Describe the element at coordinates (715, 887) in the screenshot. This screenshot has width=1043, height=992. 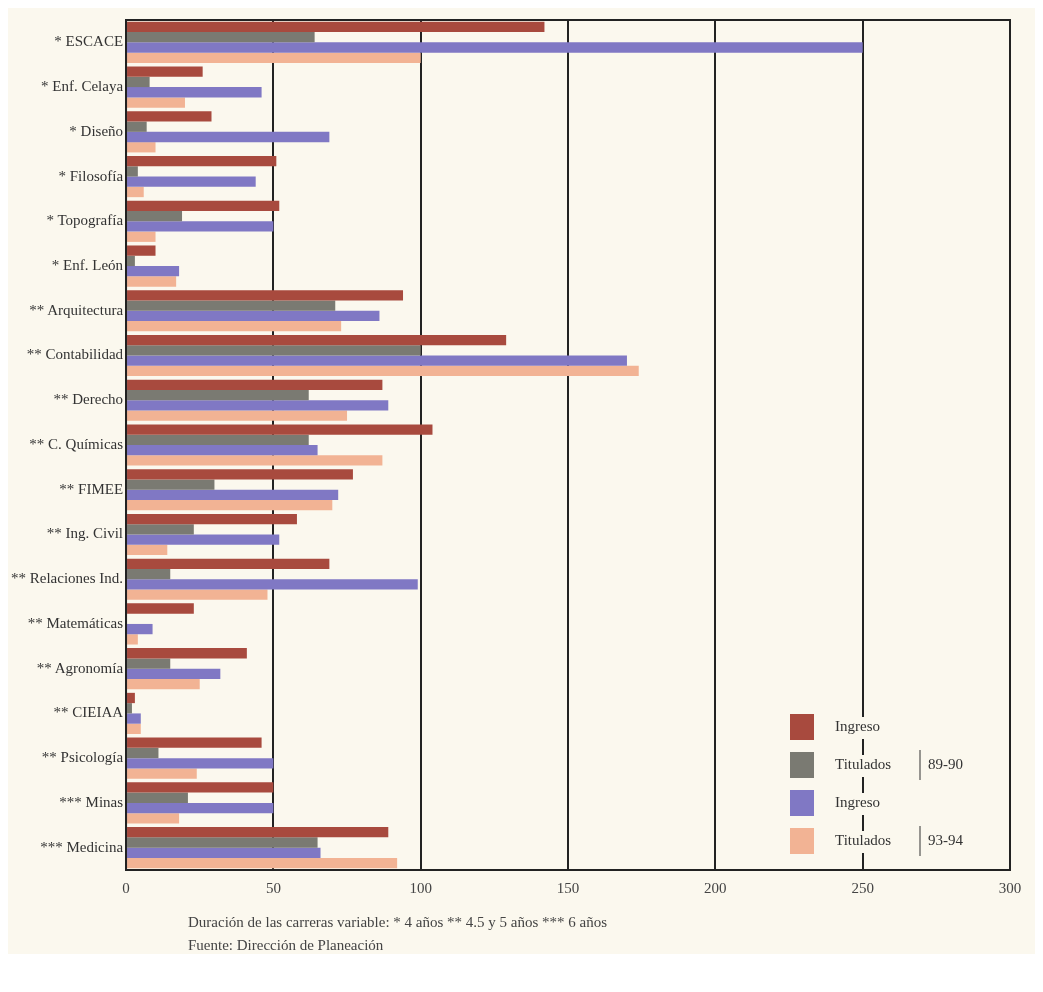
I see `x-tick-label: 200` at that location.